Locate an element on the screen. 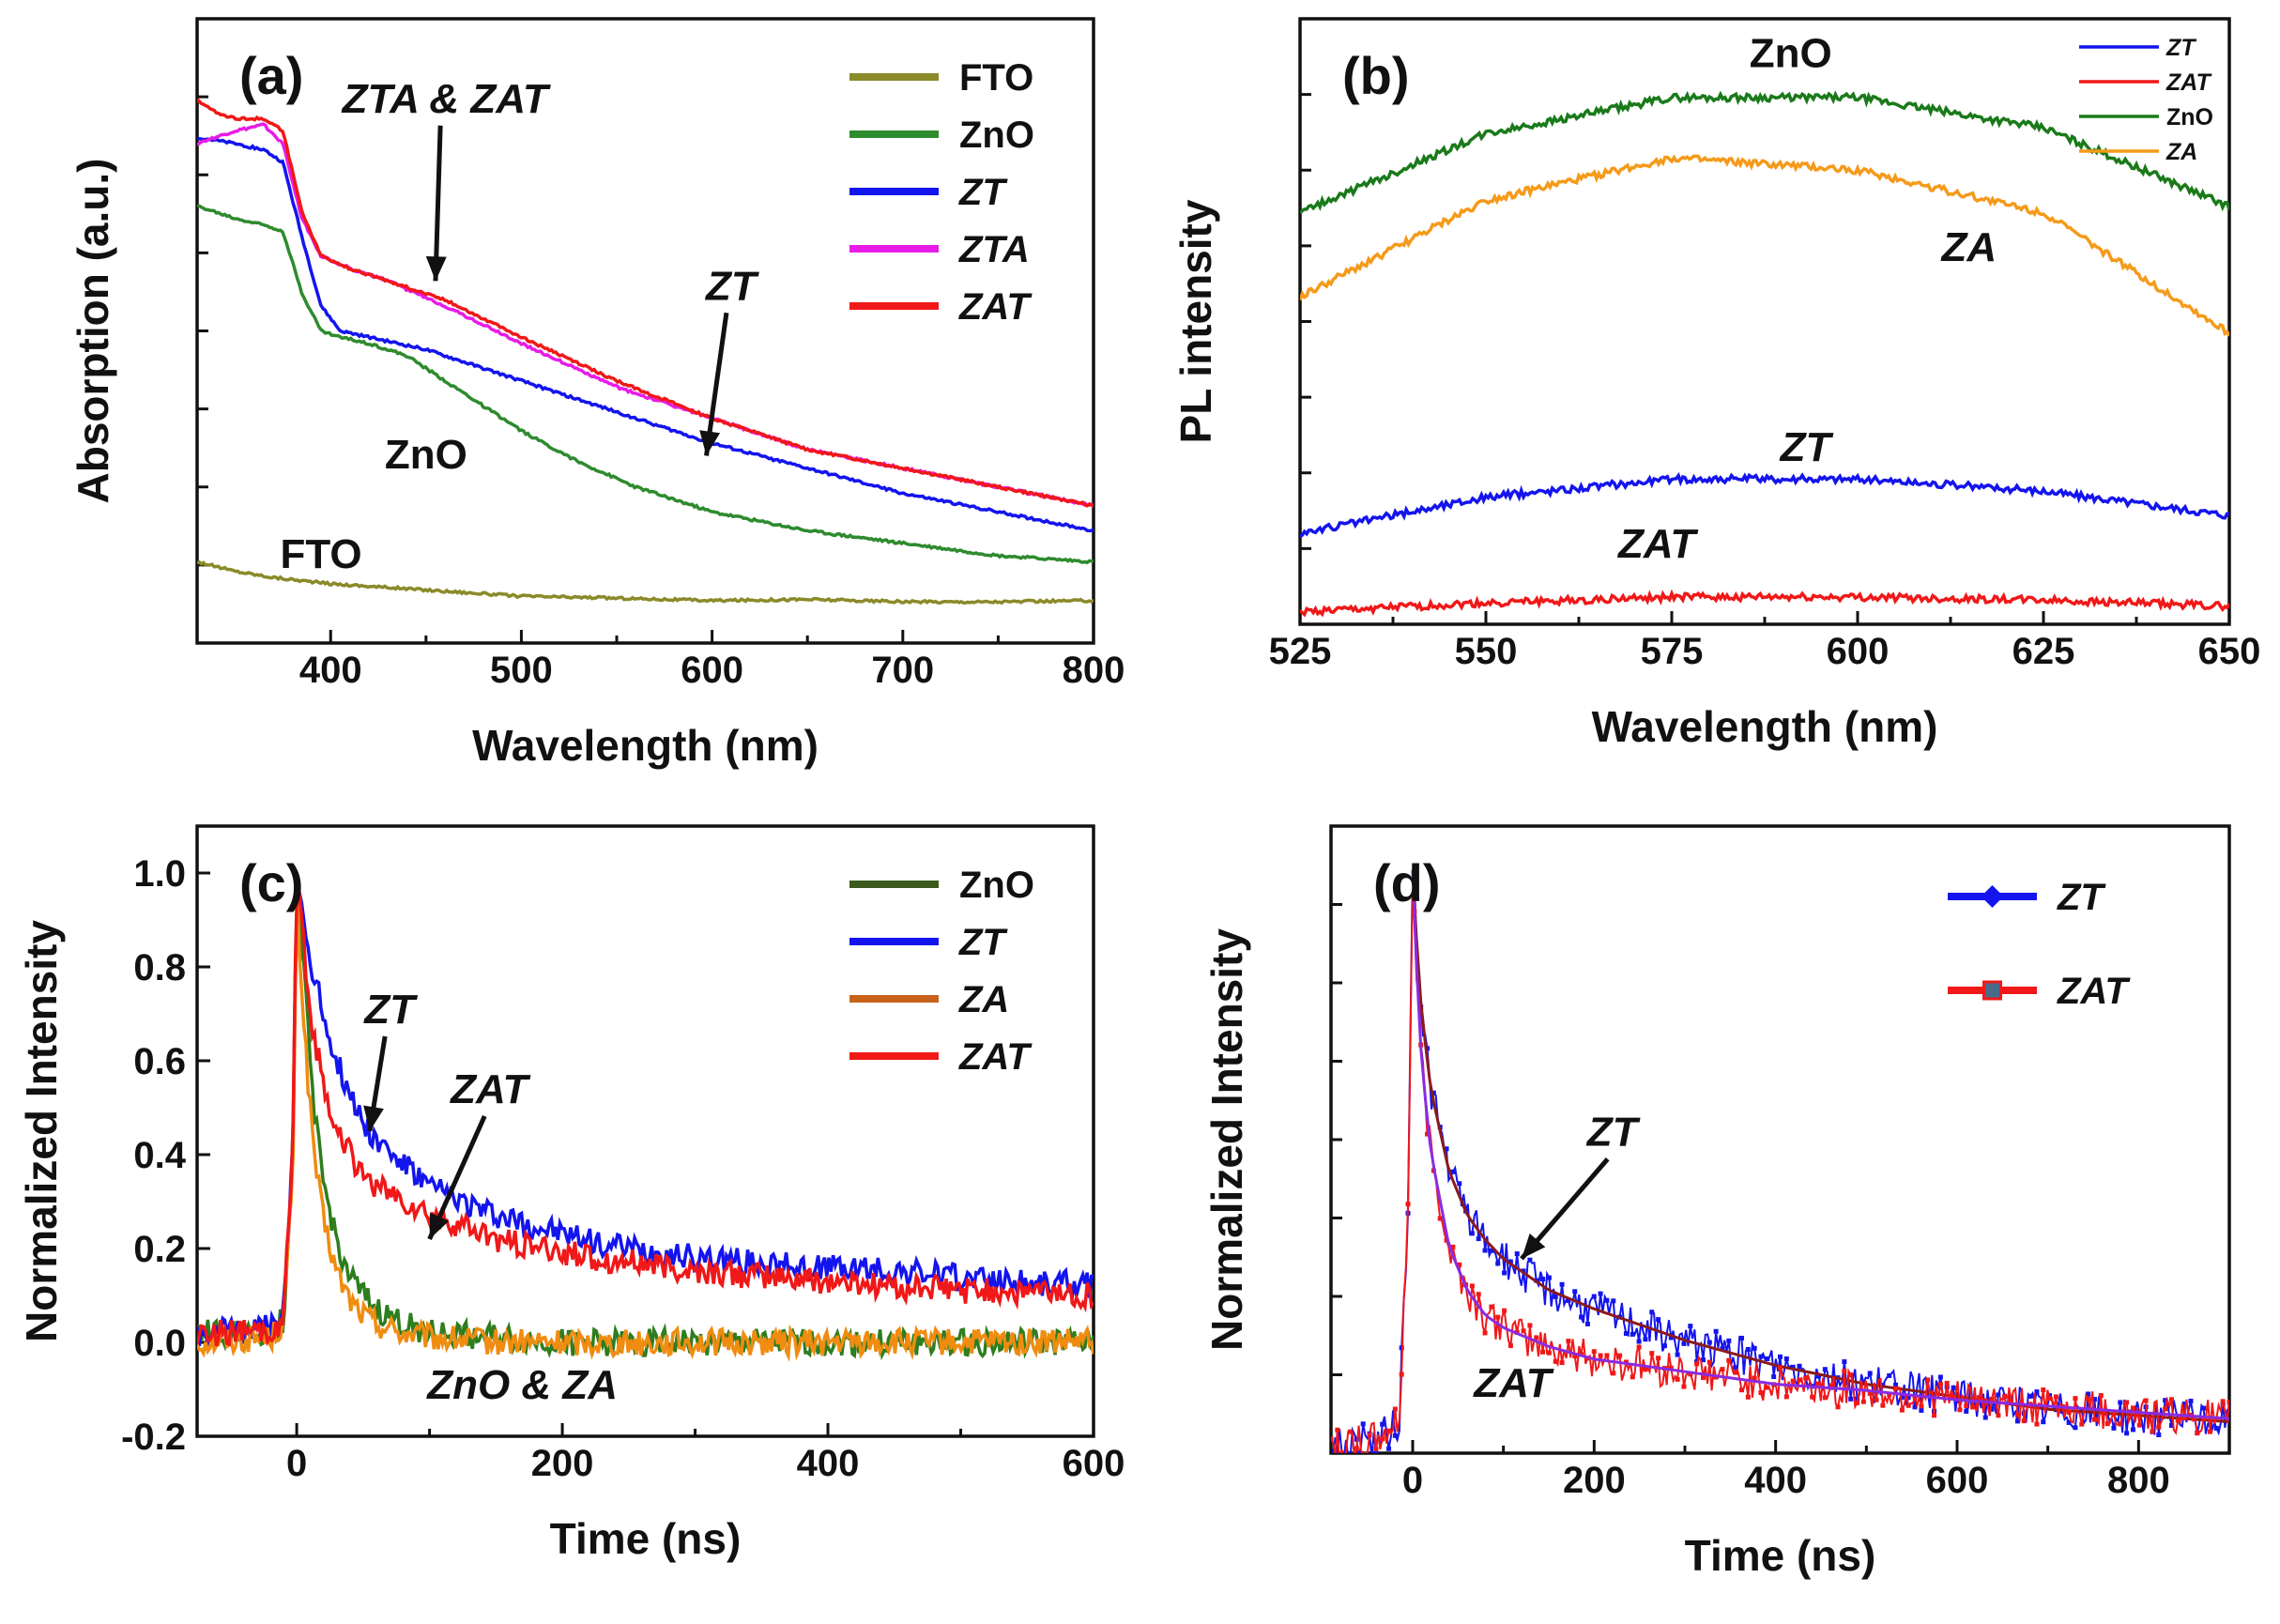 This screenshot has height=1624, width=2280. annotation-label: ZAT is located at coordinates (490, 1089).